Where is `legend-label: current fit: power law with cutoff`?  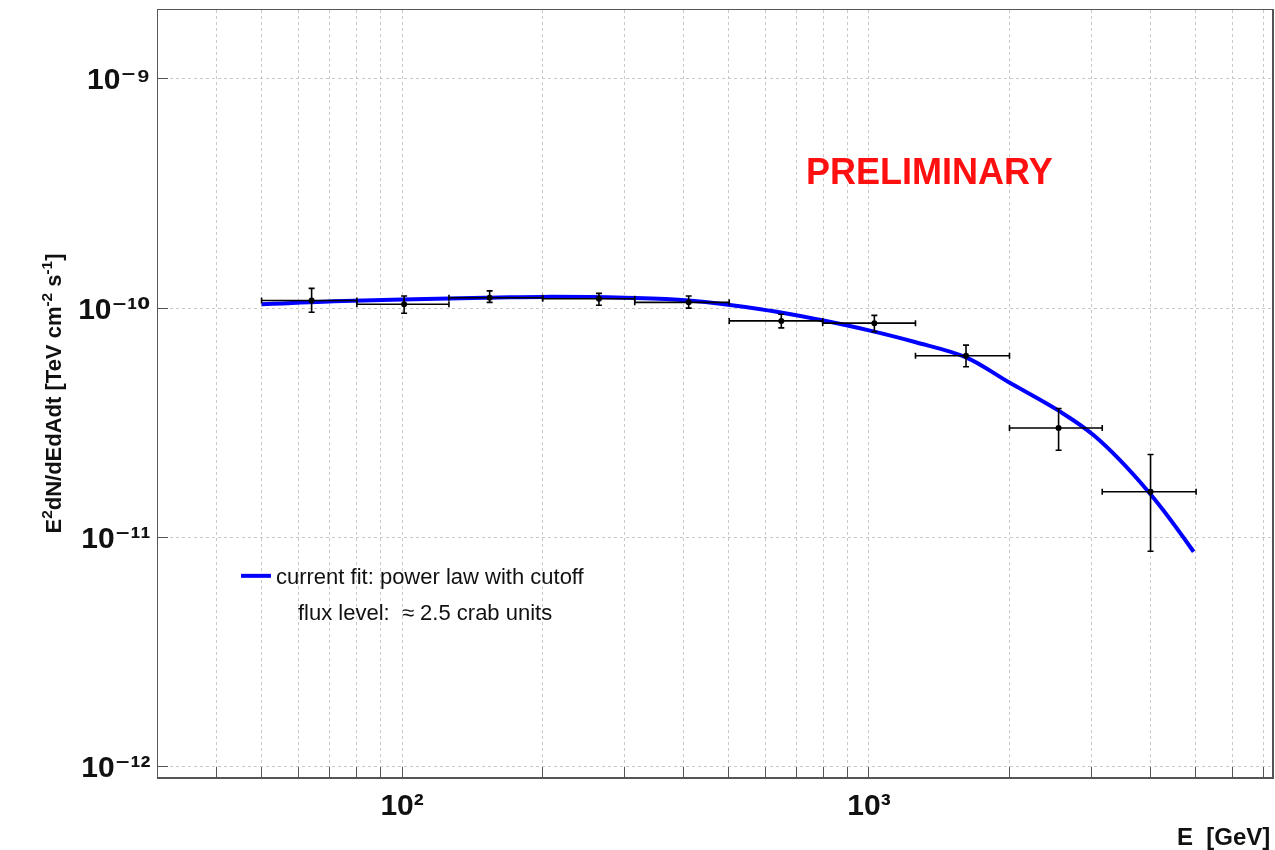 legend-label: current fit: power law with cutoff is located at coordinates (430, 577).